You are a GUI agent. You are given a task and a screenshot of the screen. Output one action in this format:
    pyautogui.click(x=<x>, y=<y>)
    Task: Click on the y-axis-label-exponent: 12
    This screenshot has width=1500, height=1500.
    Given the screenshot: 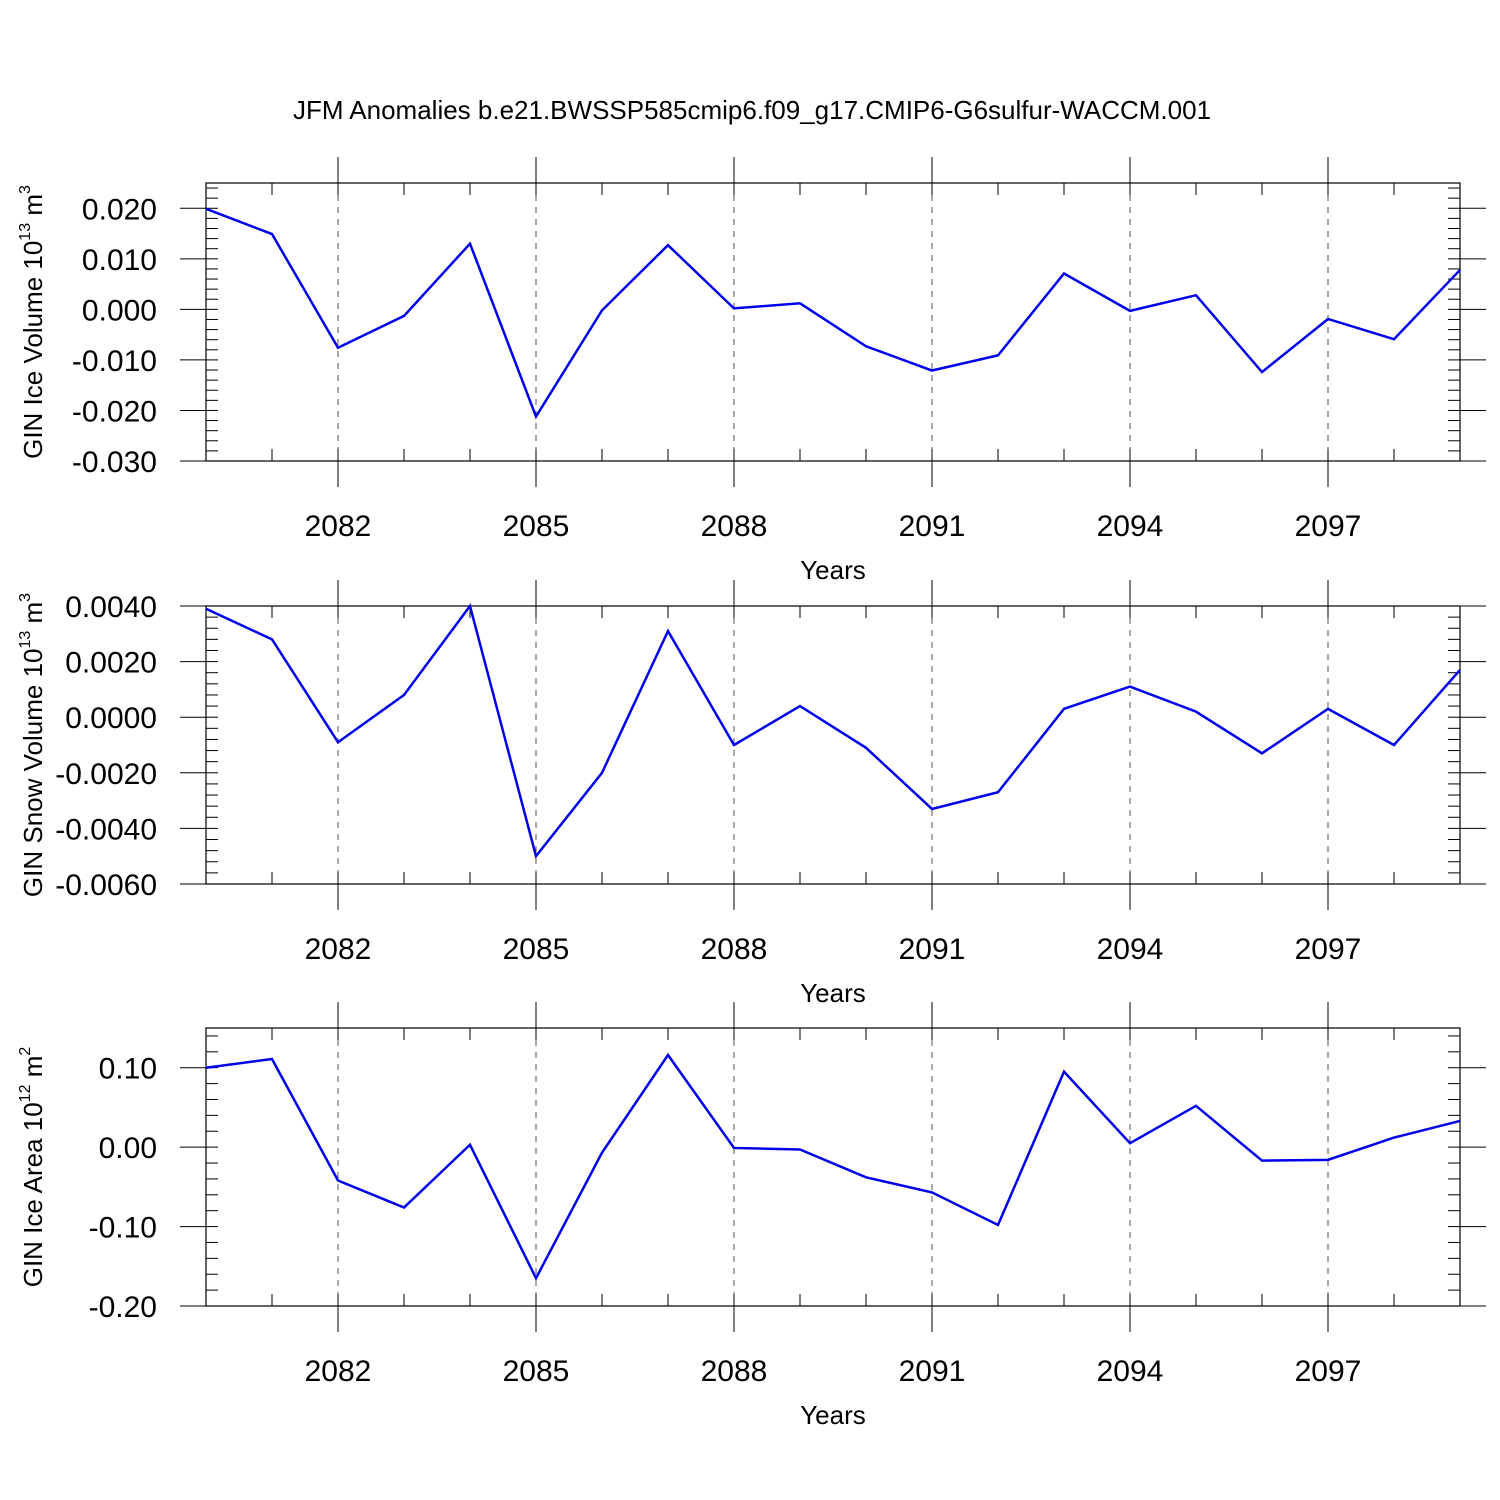 What is the action you would take?
    pyautogui.click(x=25, y=1093)
    